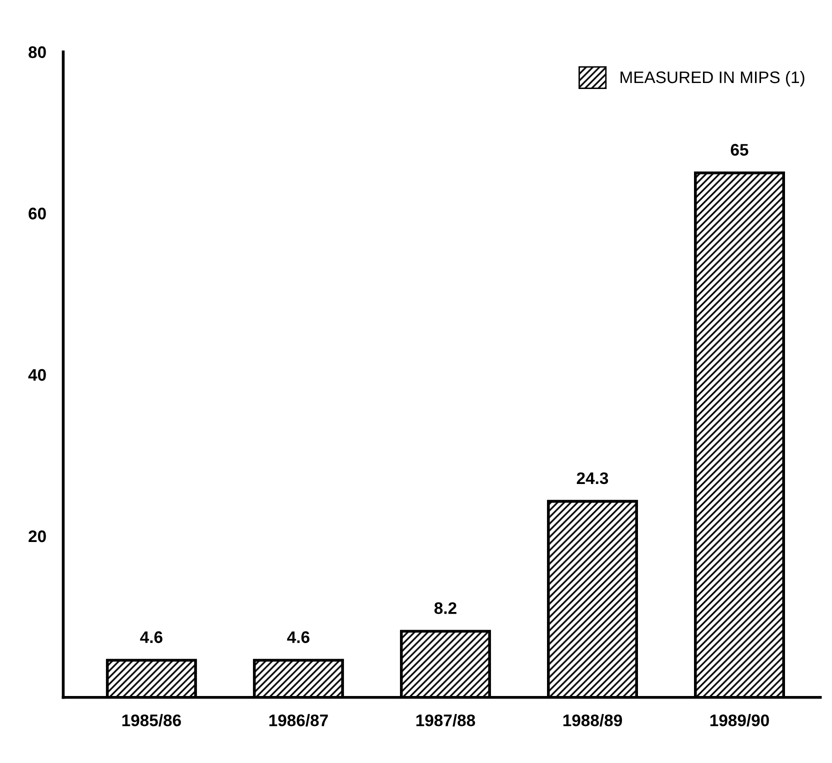 This screenshot has height=763, width=832. What do you see at coordinates (37, 214) in the screenshot?
I see `y-tick-label: 60` at bounding box center [37, 214].